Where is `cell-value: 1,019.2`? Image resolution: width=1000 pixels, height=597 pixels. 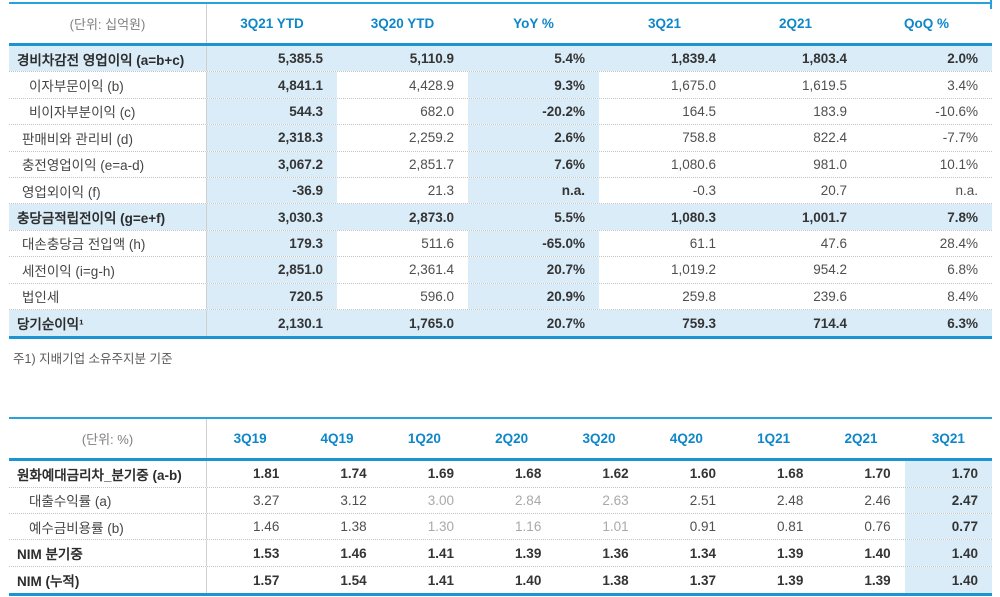 cell-value: 1,019.2 is located at coordinates (693, 270).